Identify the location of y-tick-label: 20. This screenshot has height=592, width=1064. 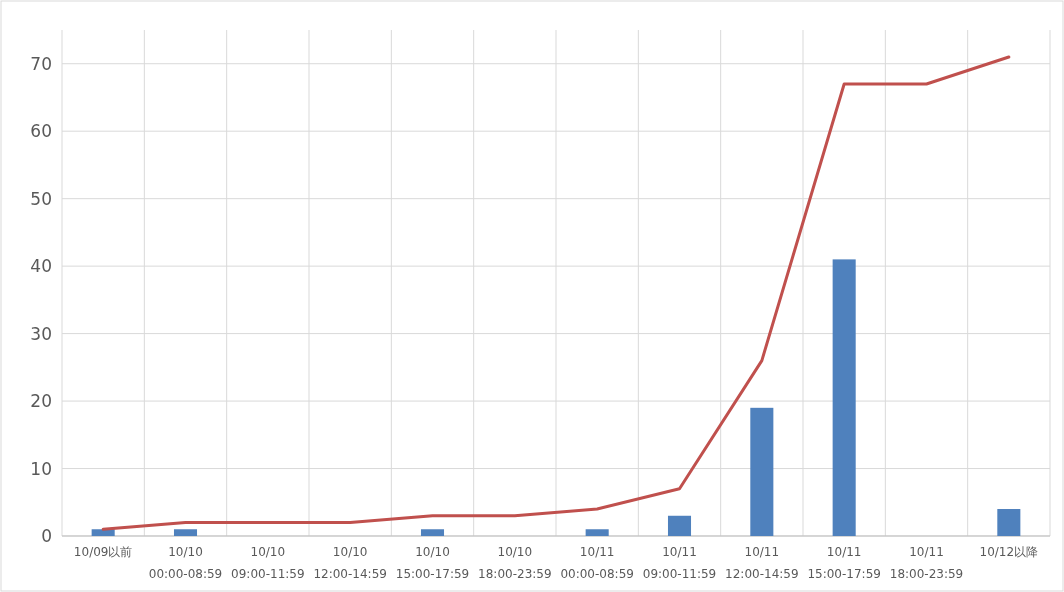
(41, 401).